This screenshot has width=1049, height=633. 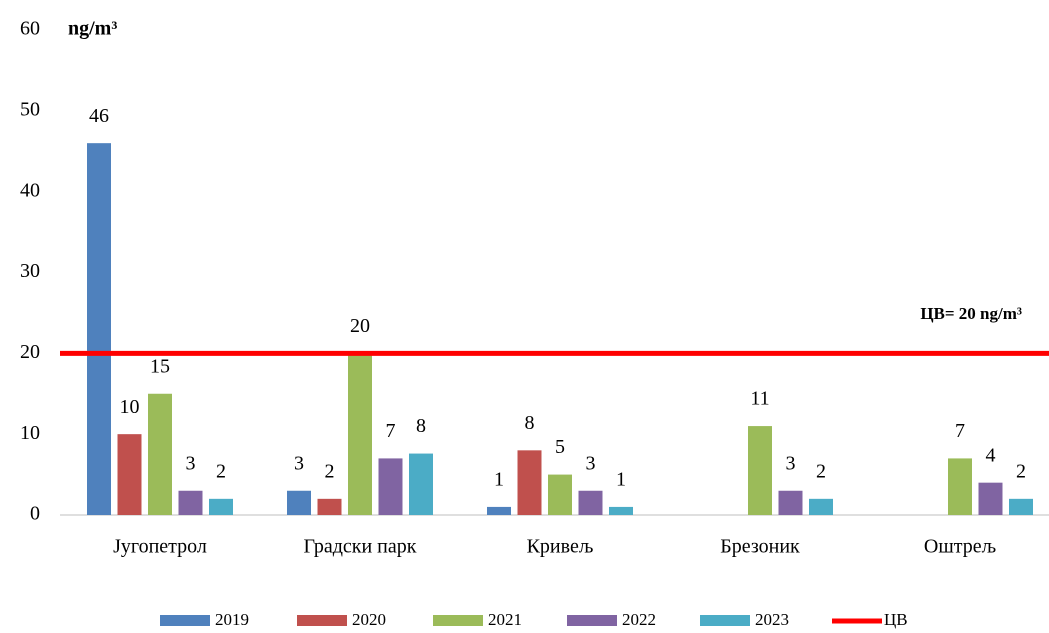 What do you see at coordinates (30, 29) in the screenshot?
I see `y-tick-label: 60` at bounding box center [30, 29].